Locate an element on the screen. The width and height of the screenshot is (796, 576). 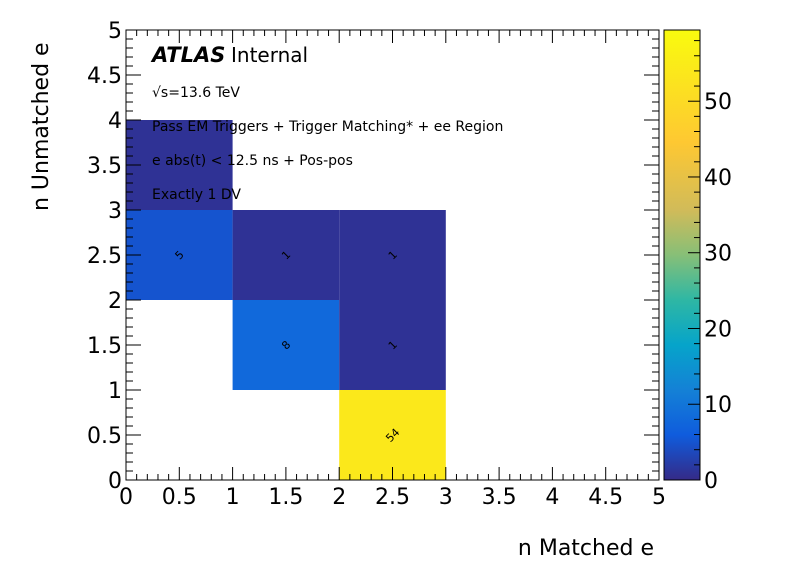
y-tick-label: 2.5 is located at coordinates (104, 256).